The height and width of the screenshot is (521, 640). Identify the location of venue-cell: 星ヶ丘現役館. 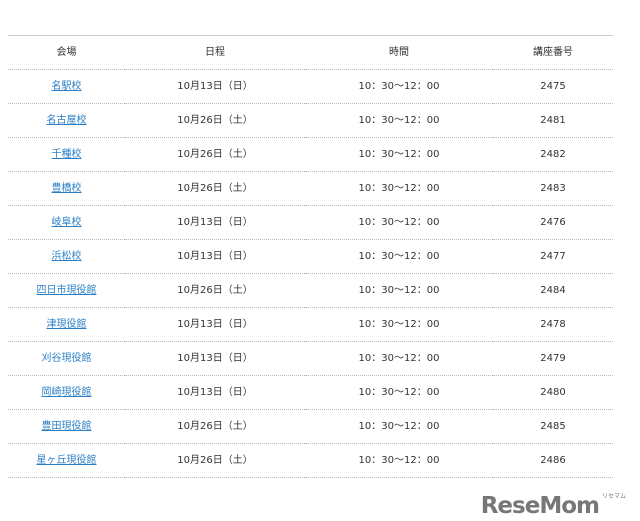
(66, 460).